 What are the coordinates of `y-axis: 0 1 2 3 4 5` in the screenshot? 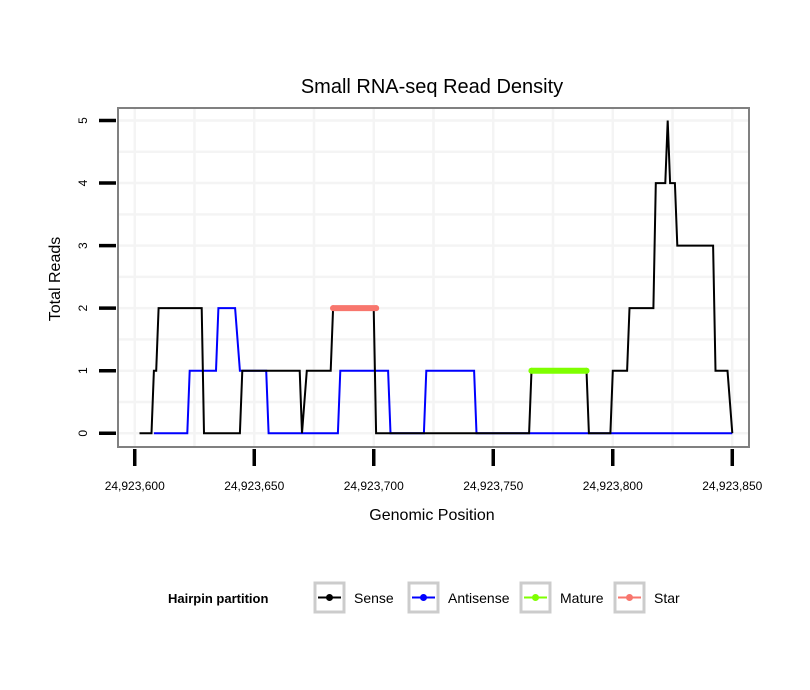 It's located at (96, 277).